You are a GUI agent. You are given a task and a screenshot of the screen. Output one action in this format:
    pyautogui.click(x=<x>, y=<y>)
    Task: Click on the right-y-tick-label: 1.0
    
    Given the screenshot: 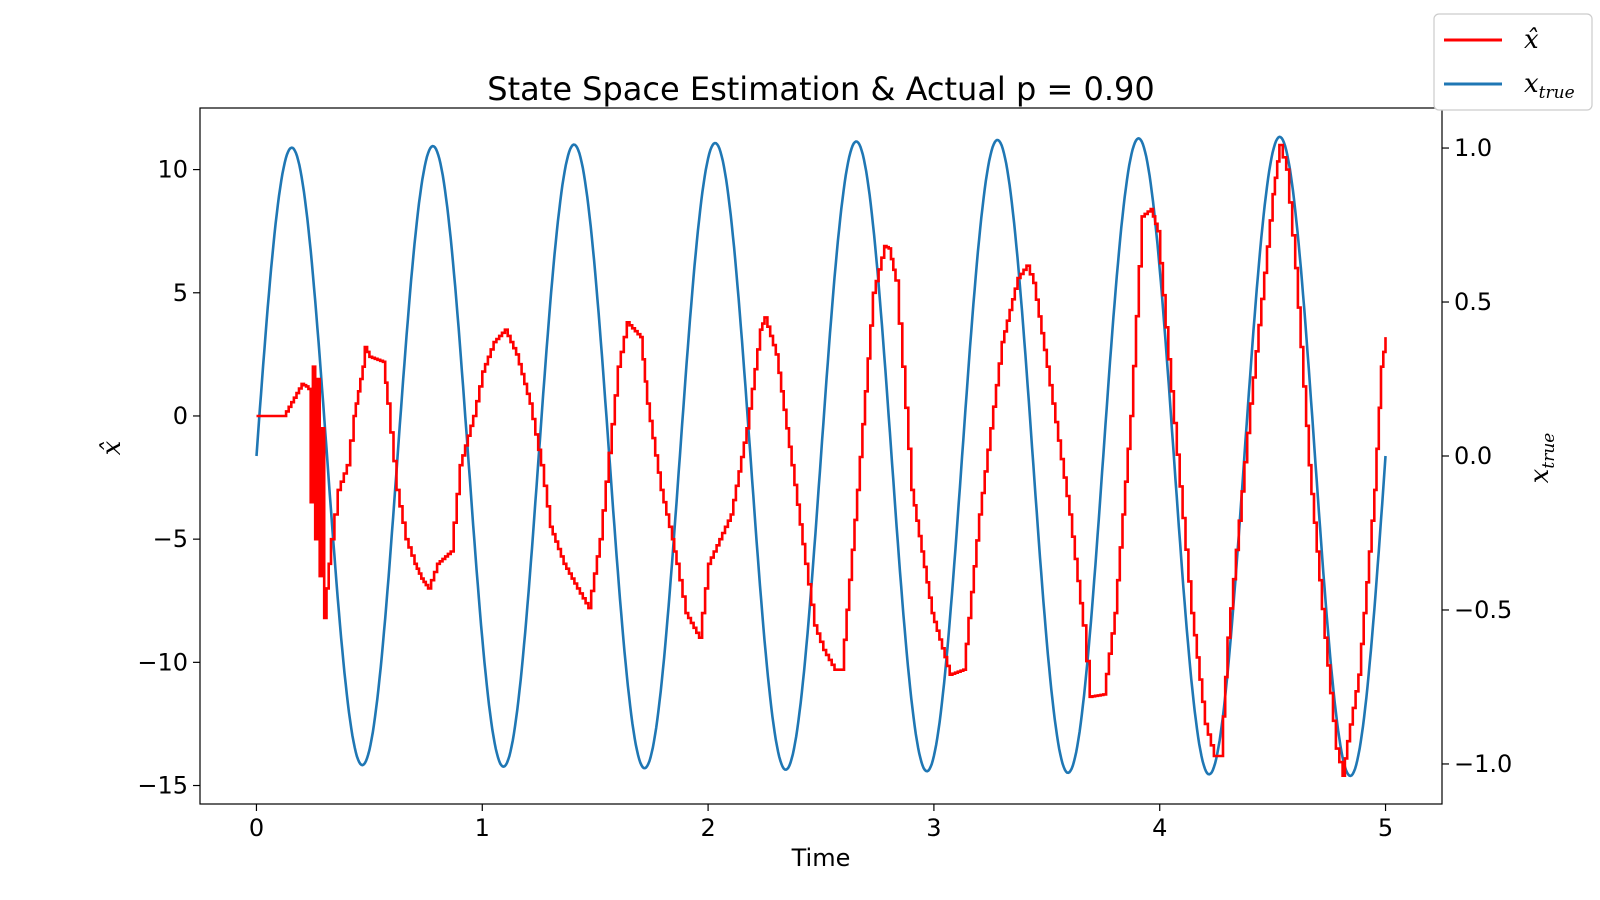 What is the action you would take?
    pyautogui.click(x=1473, y=148)
    